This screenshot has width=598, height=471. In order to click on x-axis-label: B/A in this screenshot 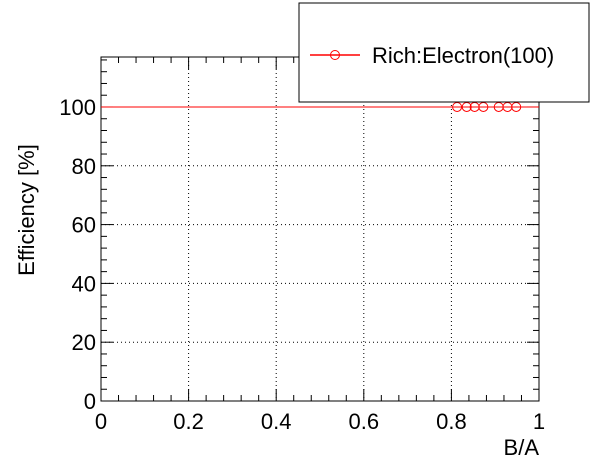, I will do `click(522, 447)`.